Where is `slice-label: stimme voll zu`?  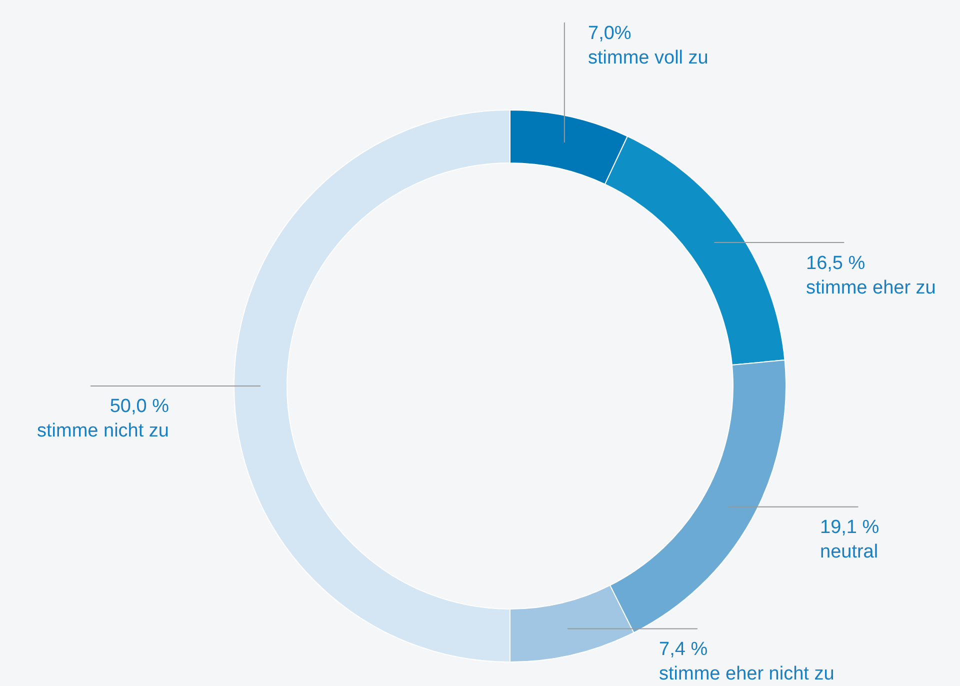
slice-label: stimme voll zu is located at coordinates (648, 58).